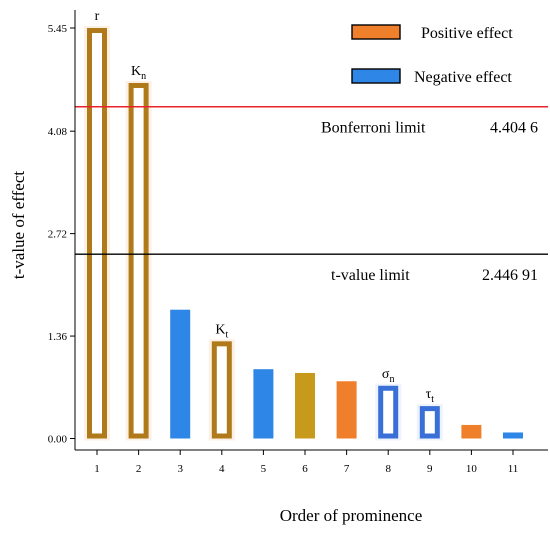 The width and height of the screenshot is (550, 533). What do you see at coordinates (472, 469) in the screenshot?
I see `x-tick-label: 10` at bounding box center [472, 469].